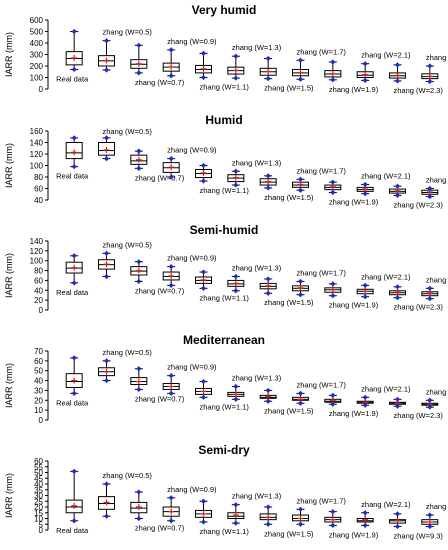 The image size is (448, 550). I want to click on panel-title: Semi-dry, so click(224, 450).